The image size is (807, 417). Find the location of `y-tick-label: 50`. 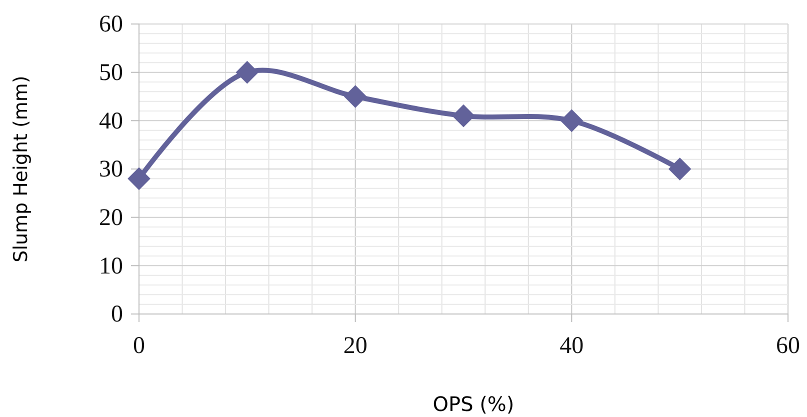

y-tick-label: 50 is located at coordinates (111, 73).